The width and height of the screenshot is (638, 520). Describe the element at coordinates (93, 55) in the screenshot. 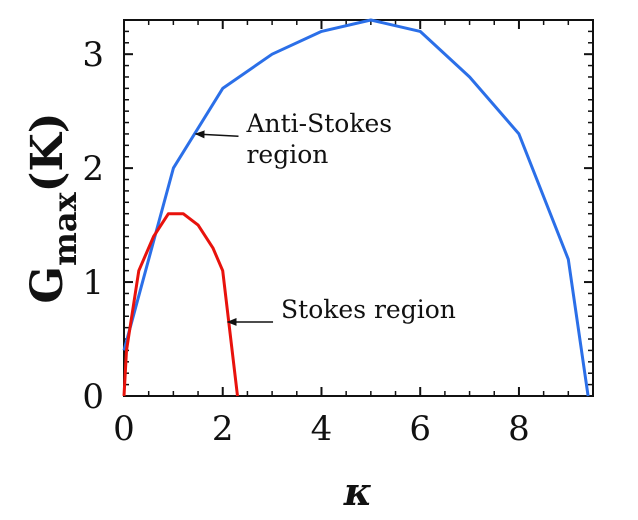

I see `y-tick-label: 3` at that location.